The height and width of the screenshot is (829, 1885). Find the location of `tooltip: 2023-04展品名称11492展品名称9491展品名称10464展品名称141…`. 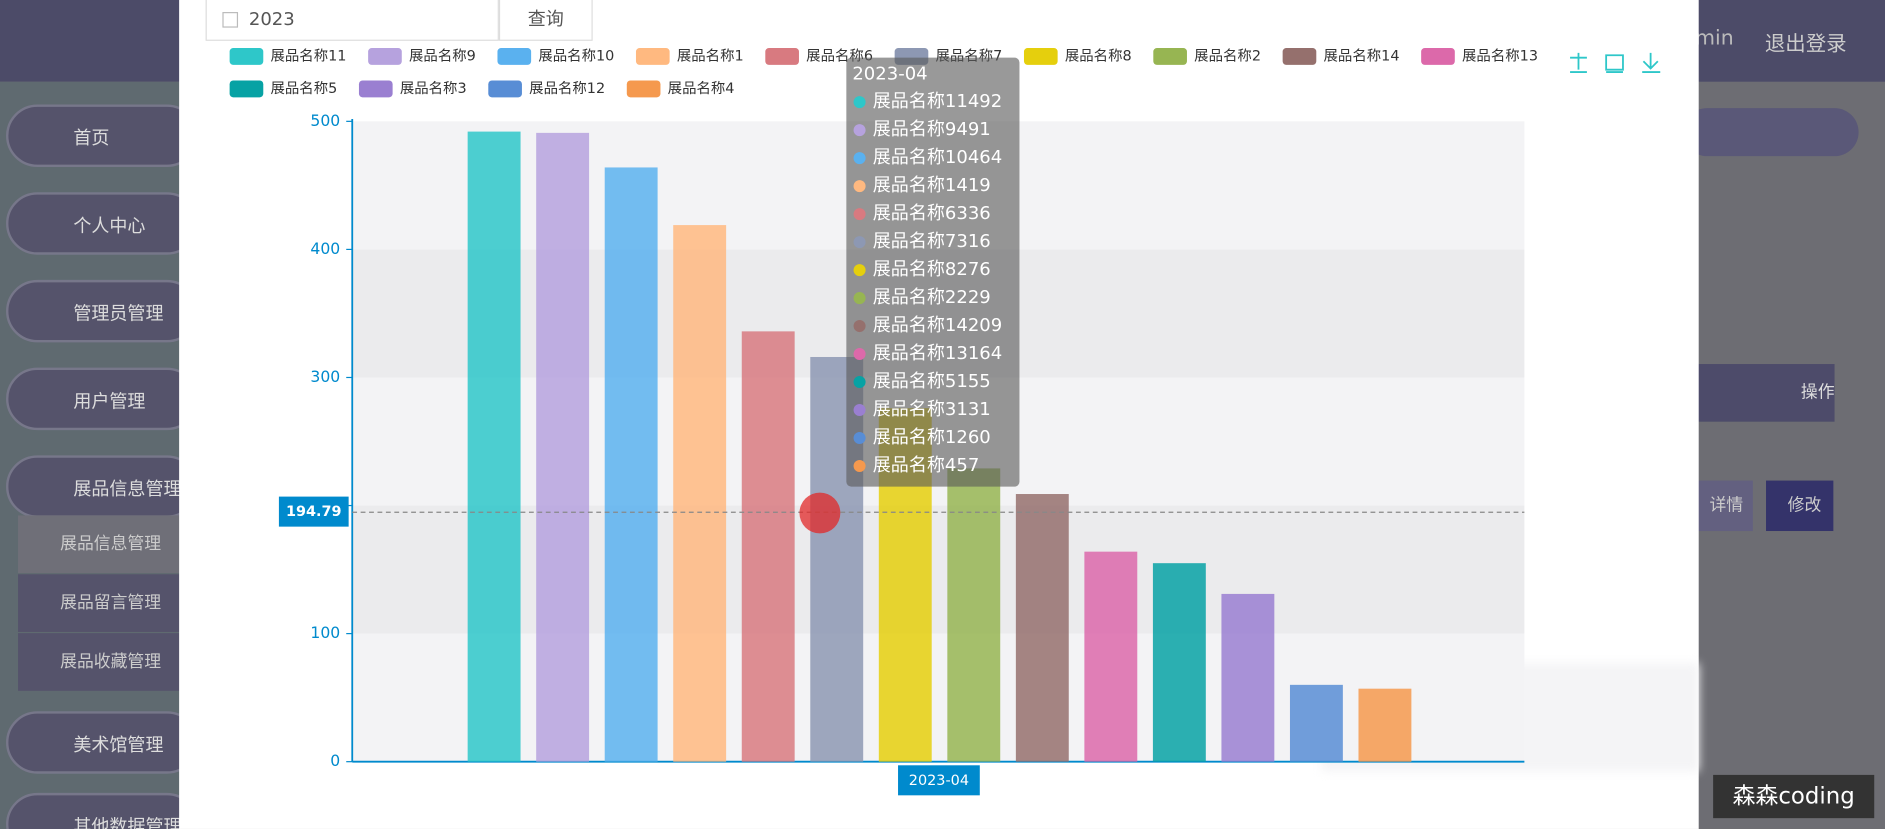

tooltip: 2023-04展品名称11492展品名称9491展品名称10464展品名称141… is located at coordinates (933, 272).